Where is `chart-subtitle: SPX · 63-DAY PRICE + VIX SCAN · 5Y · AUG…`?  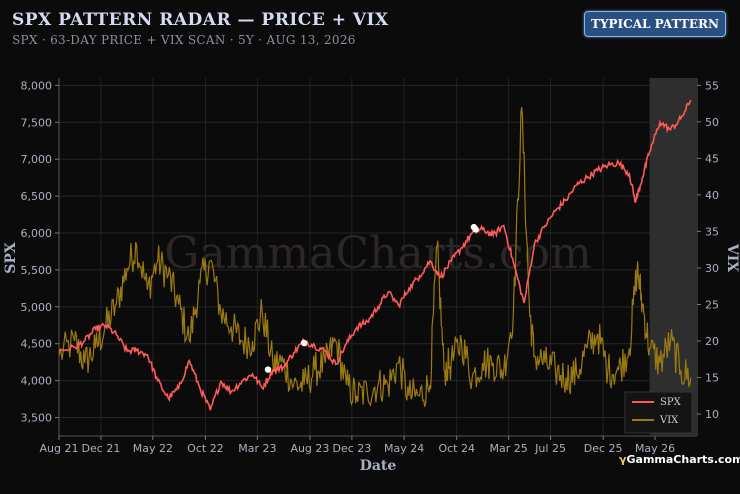 chart-subtitle: SPX · 63-DAY PRICE + VIX SCAN · 5Y · AUG… is located at coordinates (184, 40).